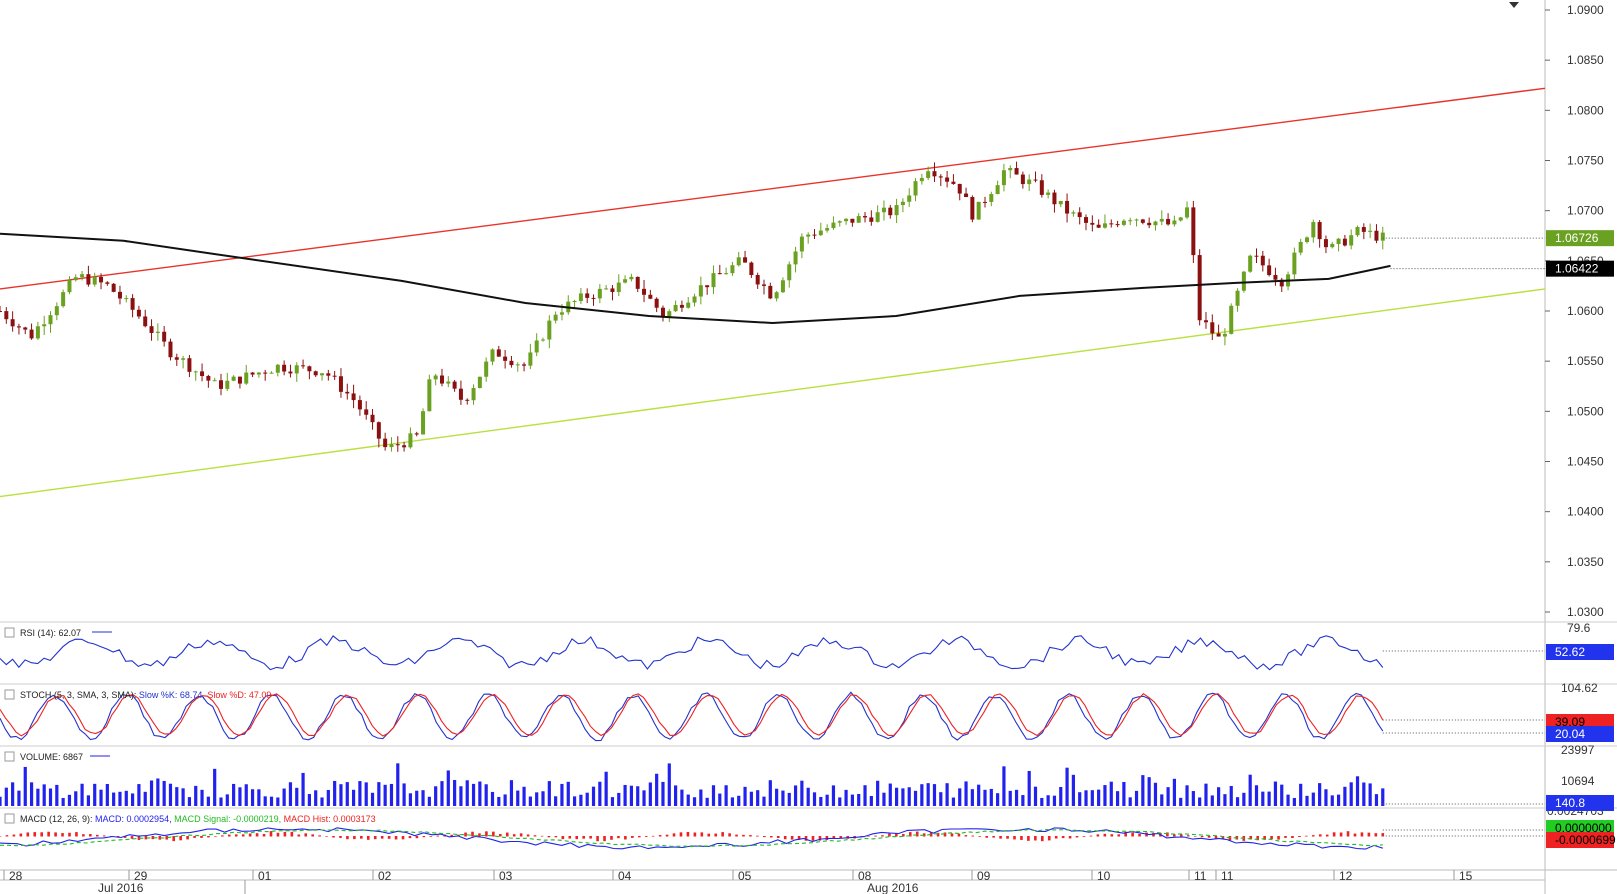  What do you see at coordinates (1580, 652) in the screenshot?
I see `rsi-tag: 52.62` at bounding box center [1580, 652].